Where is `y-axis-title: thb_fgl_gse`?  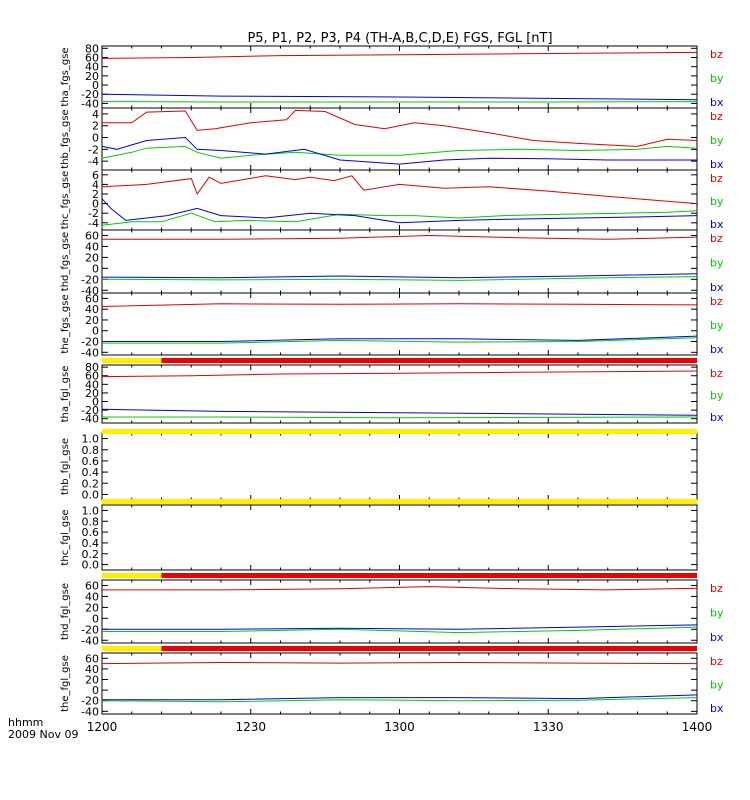
y-axis-title: thb_fgl_gse is located at coordinates (65, 466).